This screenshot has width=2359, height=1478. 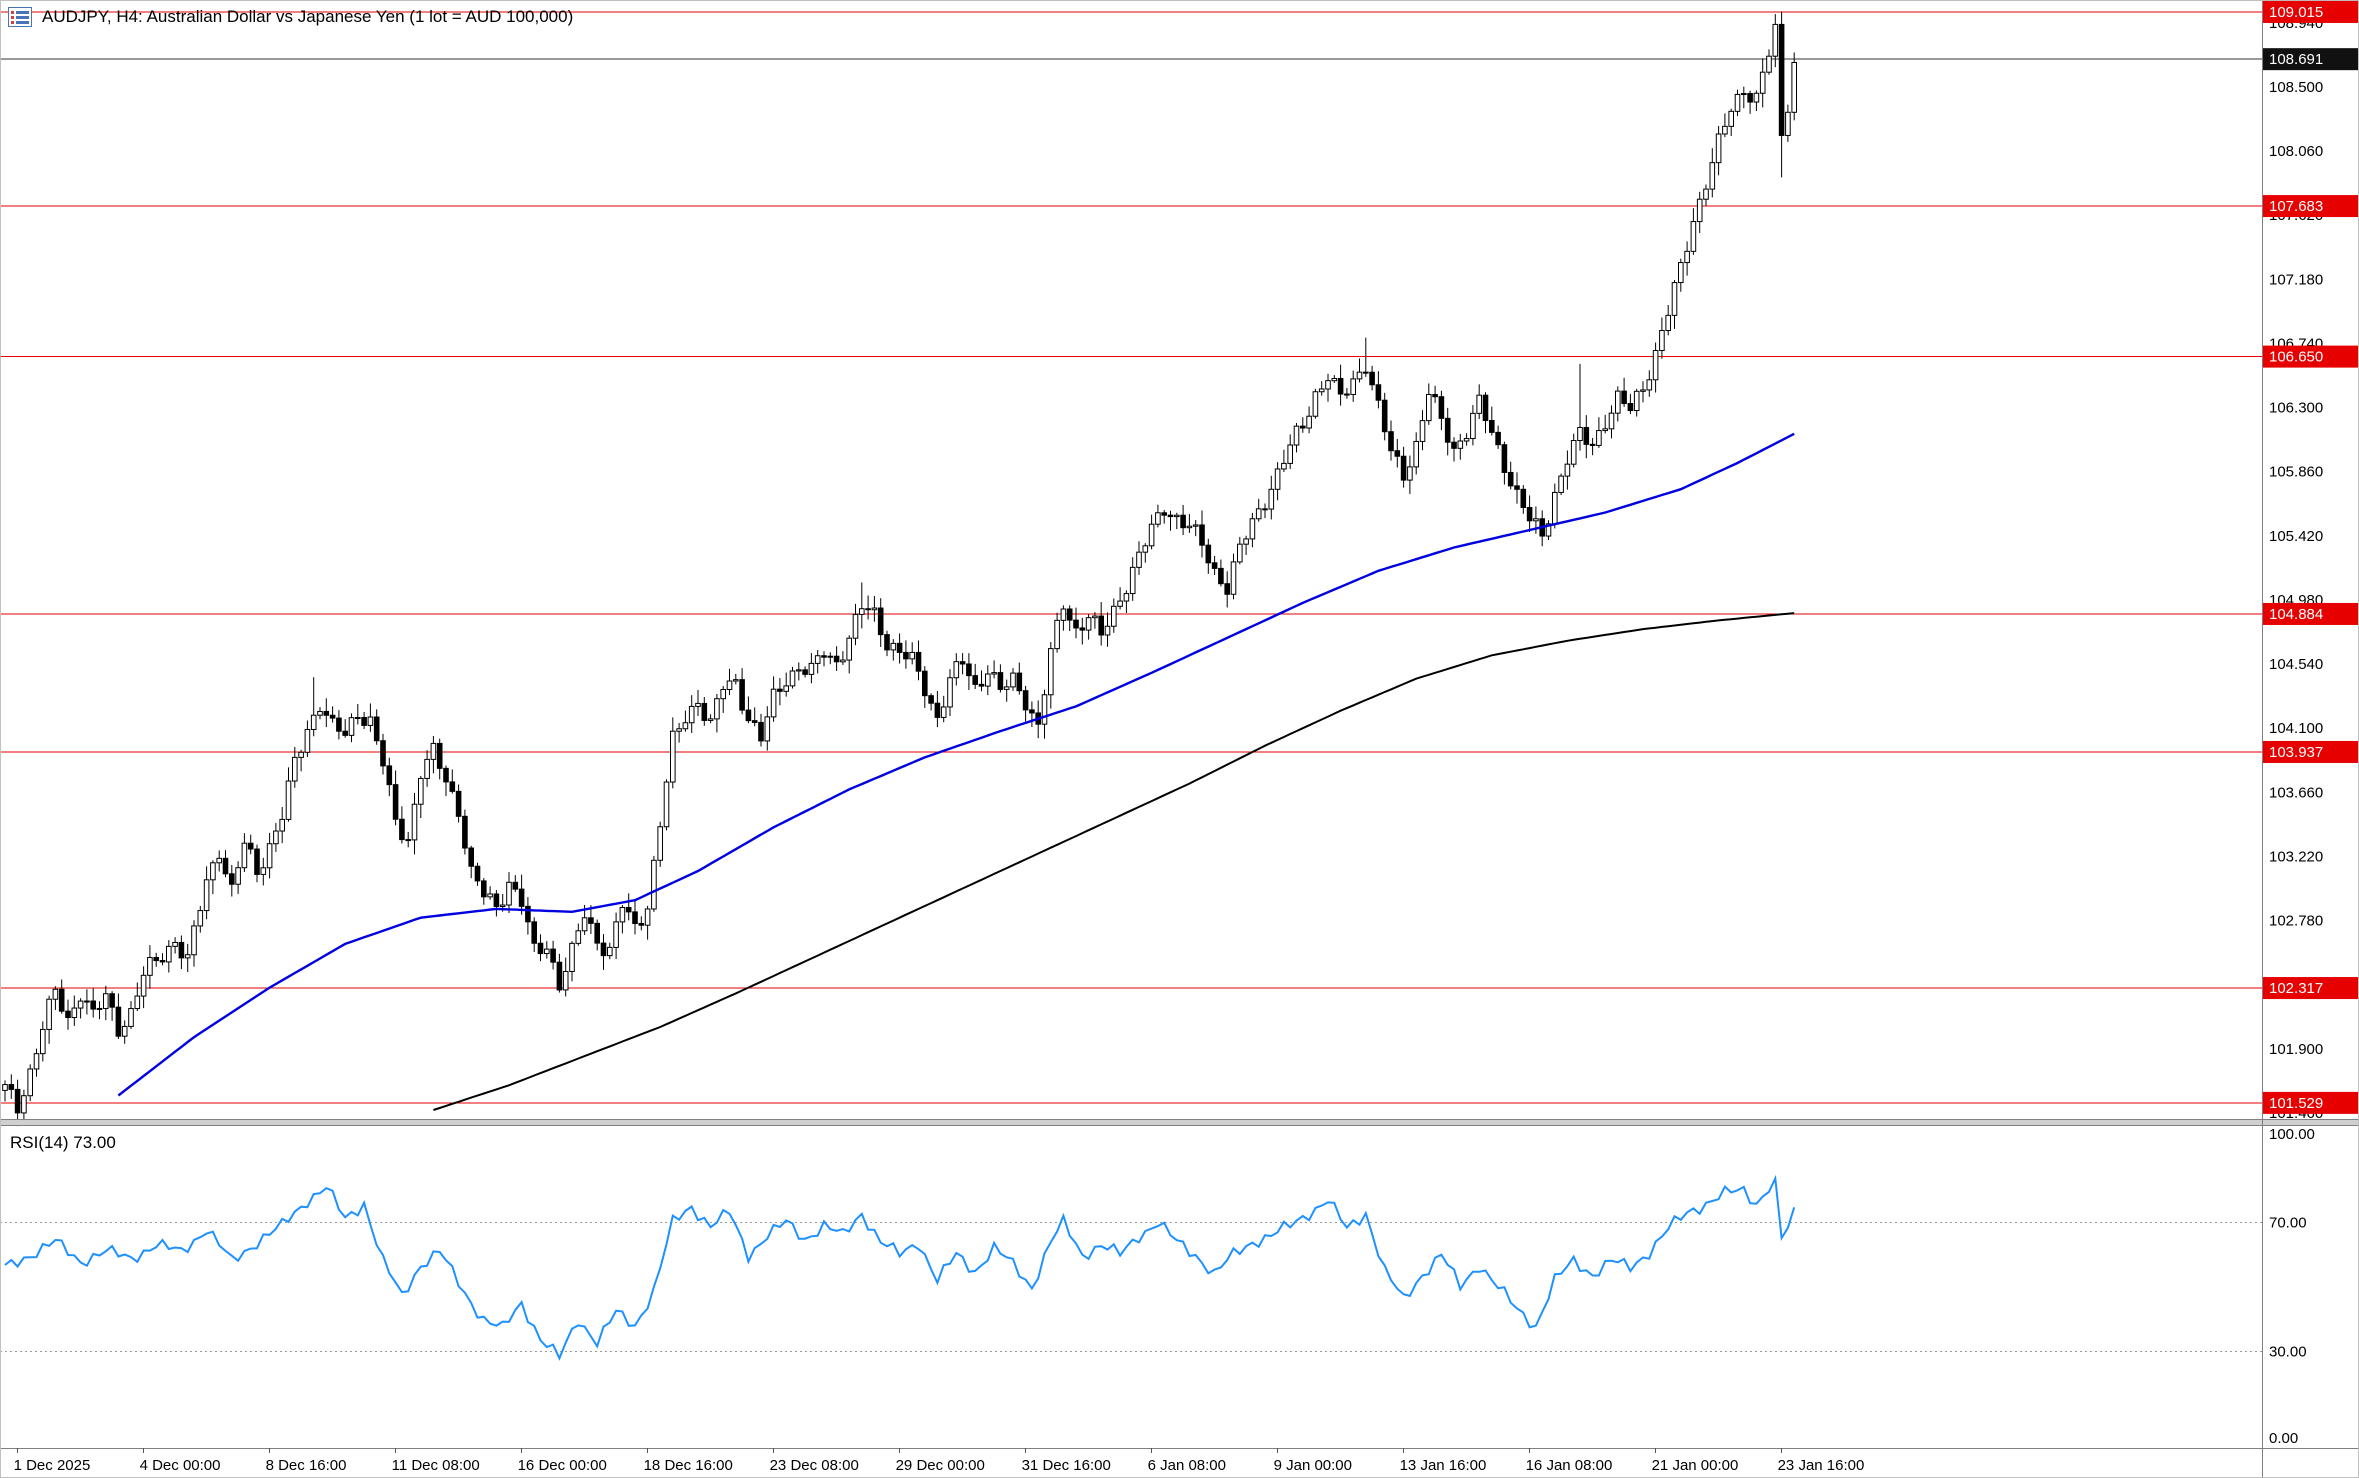 I want to click on rsi-scale-label: 70.00, so click(x=2288, y=1223).